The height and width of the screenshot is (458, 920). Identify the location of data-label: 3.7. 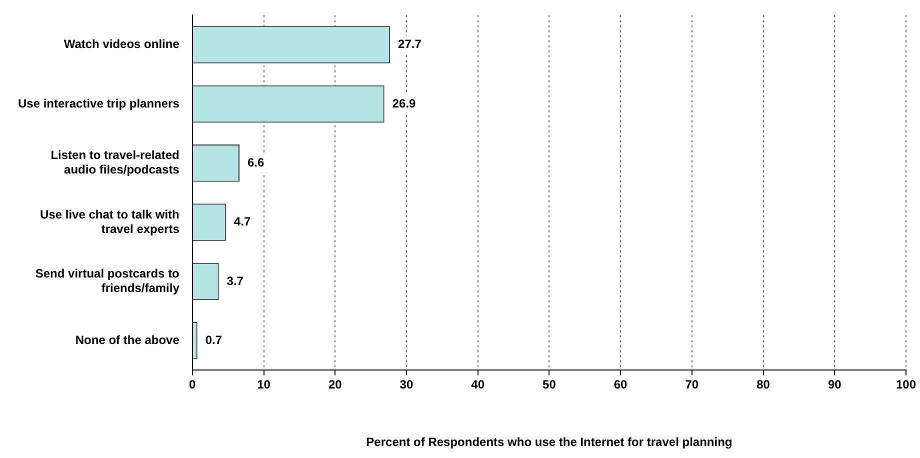
(235, 281).